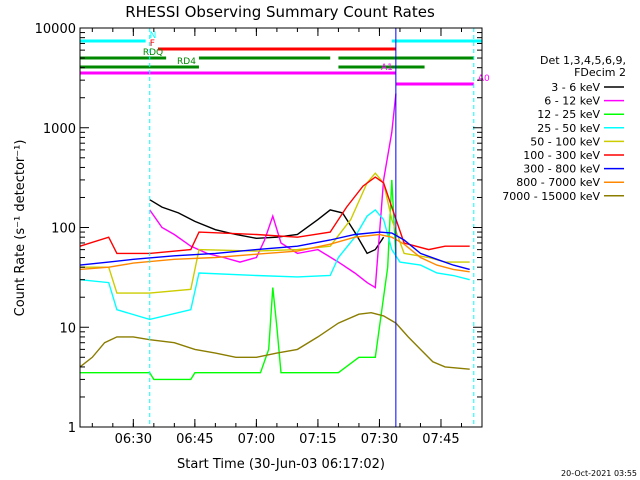  What do you see at coordinates (186, 62) in the screenshot?
I see `flag-label-3: RD4` at bounding box center [186, 62].